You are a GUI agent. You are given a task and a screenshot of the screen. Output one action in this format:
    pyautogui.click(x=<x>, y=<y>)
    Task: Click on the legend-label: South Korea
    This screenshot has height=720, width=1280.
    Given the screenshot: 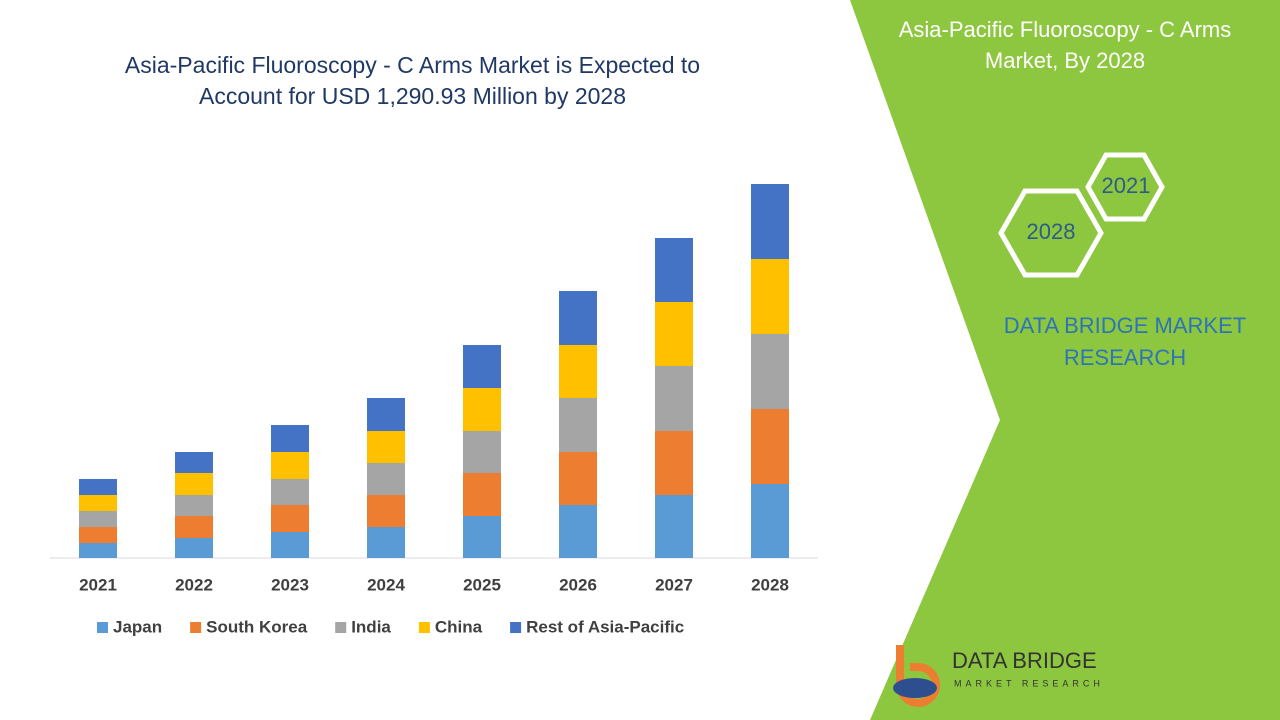 What is the action you would take?
    pyautogui.click(x=257, y=626)
    